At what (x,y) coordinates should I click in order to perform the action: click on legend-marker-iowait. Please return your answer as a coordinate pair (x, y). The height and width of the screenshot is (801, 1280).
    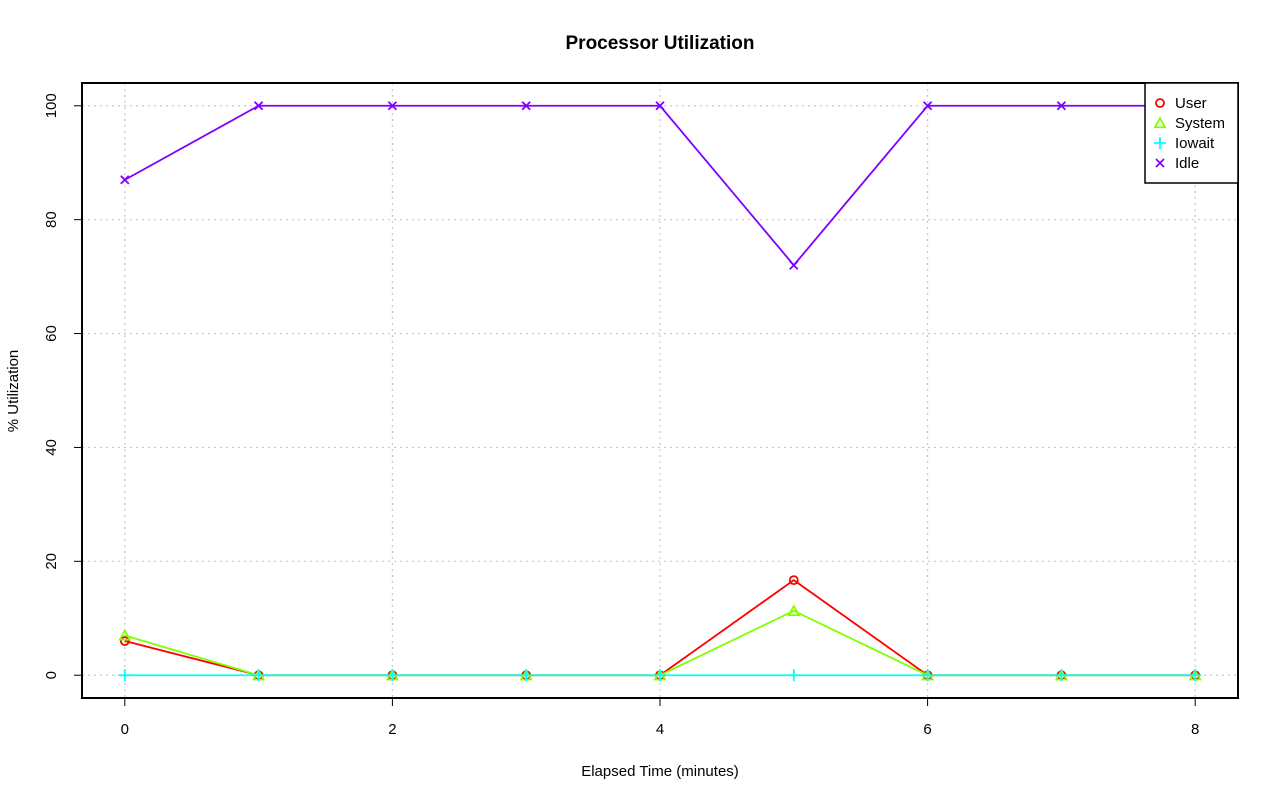
    Looking at the image, I should click on (1160, 143).